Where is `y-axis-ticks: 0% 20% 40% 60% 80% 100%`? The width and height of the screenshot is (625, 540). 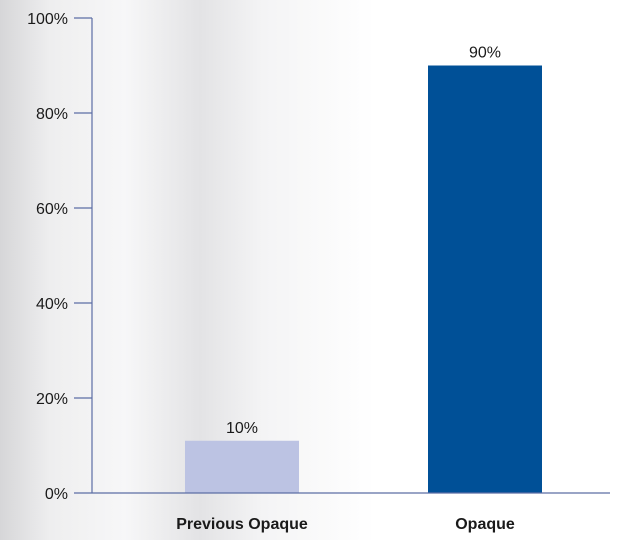
y-axis-ticks: 0% 20% 40% 60% 80% 100% is located at coordinates (59, 257).